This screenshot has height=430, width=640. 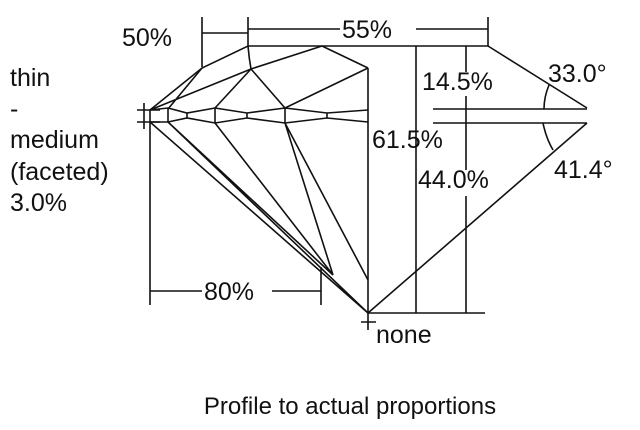 I want to click on star-dimension, so click(x=225, y=42).